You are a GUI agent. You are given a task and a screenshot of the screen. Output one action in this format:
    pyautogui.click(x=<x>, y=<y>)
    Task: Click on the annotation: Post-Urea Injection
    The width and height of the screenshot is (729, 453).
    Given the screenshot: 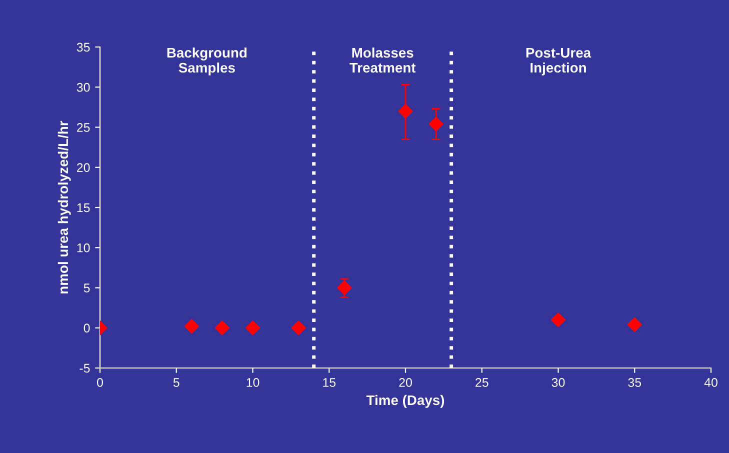 What is the action you would take?
    pyautogui.click(x=559, y=62)
    